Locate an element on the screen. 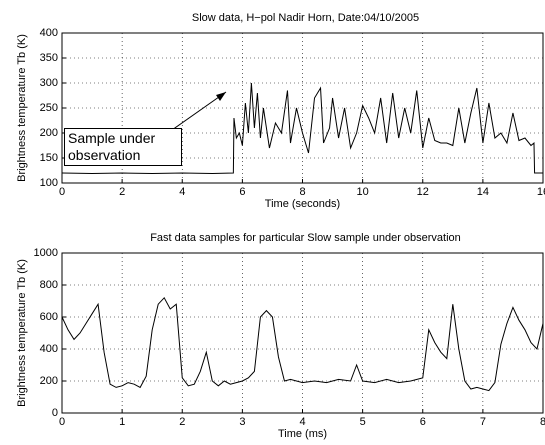 The height and width of the screenshot is (445, 545). x-tick-label: 14 is located at coordinates (483, 192).